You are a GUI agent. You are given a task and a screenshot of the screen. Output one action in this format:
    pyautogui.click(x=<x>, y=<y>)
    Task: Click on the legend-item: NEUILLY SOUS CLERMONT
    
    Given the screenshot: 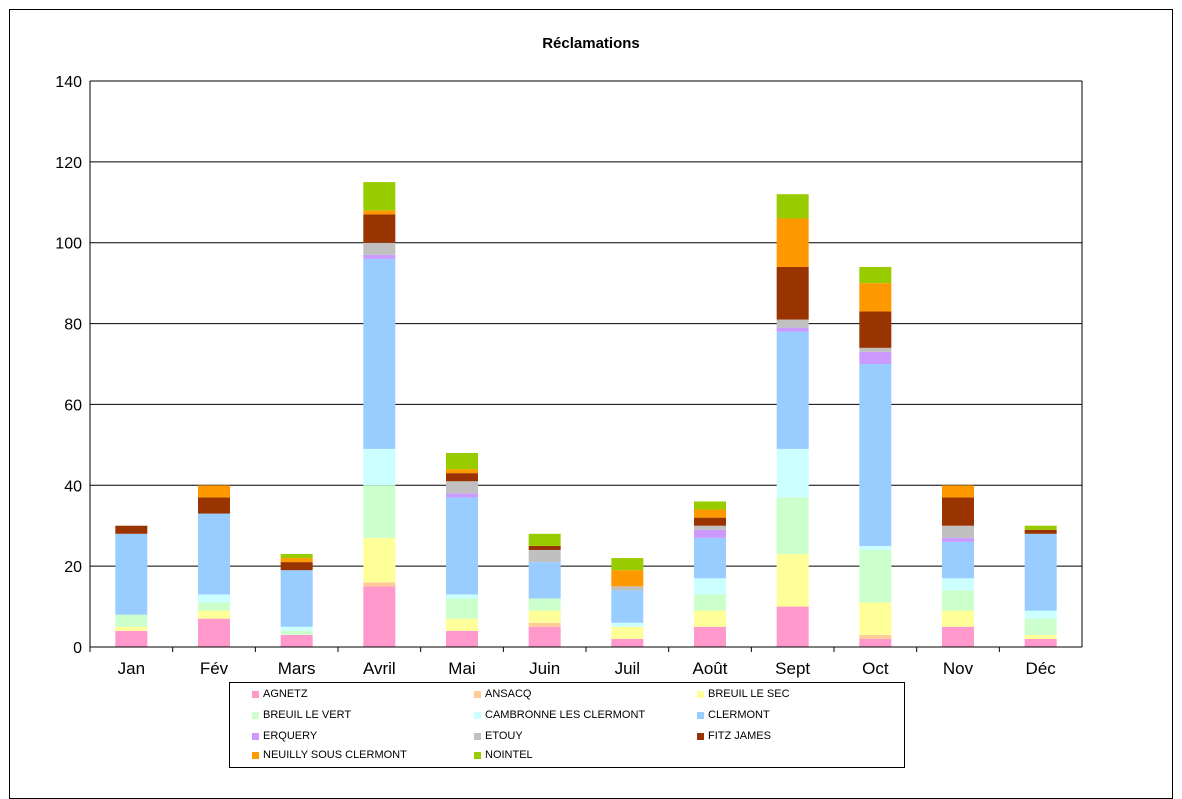 What is the action you would take?
    pyautogui.click(x=329, y=755)
    